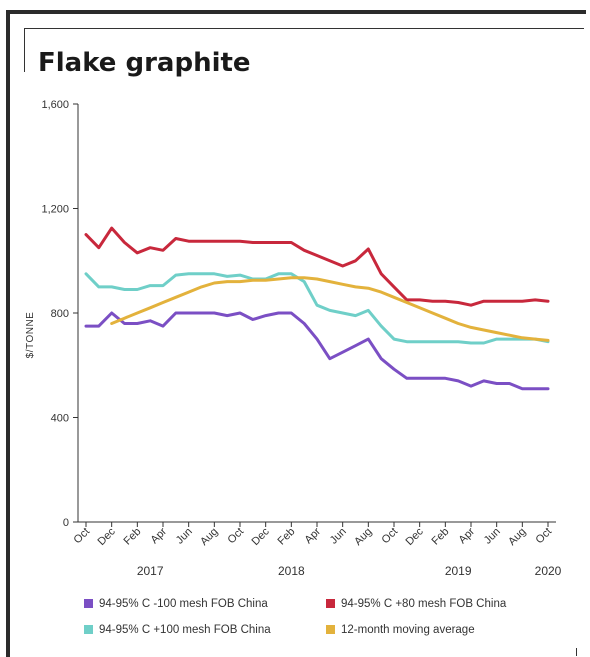  What do you see at coordinates (144, 63) in the screenshot?
I see `chart-title: Flake graphite` at bounding box center [144, 63].